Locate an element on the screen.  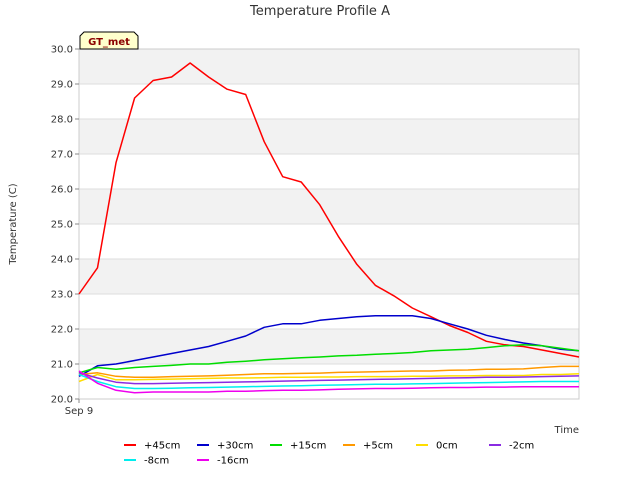
y-tick-label: 22.0 is located at coordinates (62, 330).